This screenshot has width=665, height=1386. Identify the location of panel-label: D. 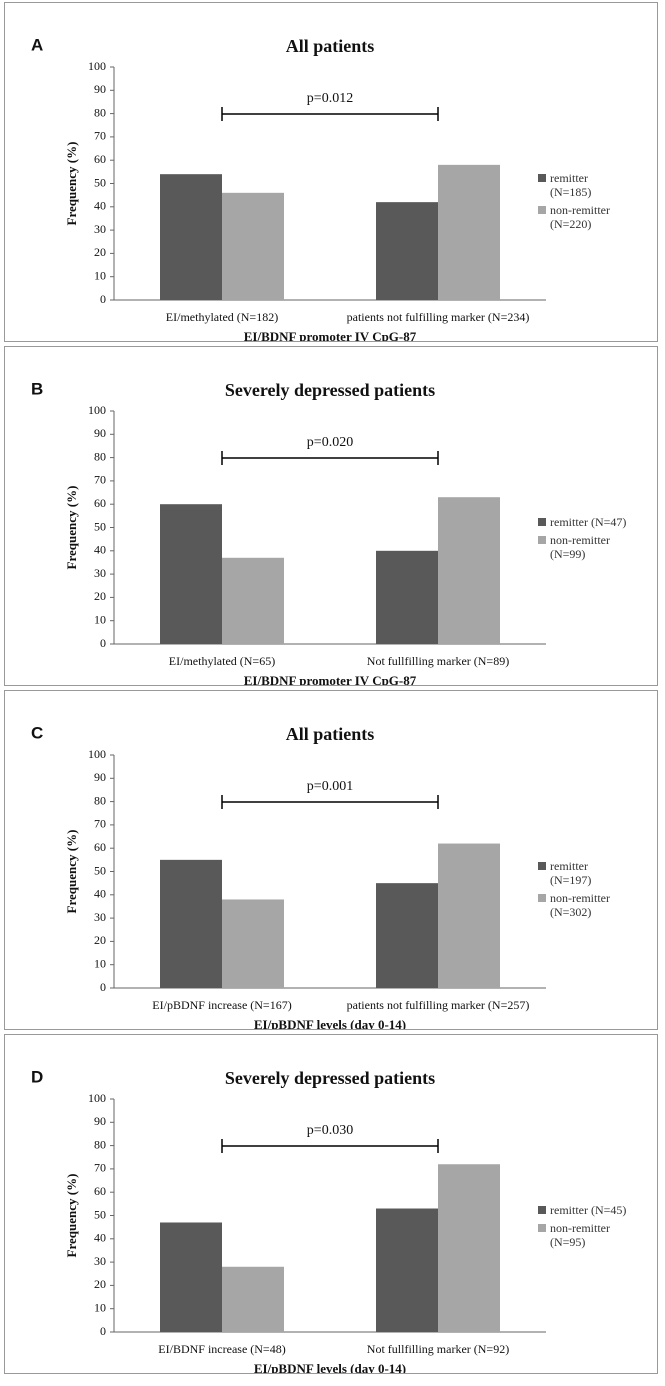
(37, 1076).